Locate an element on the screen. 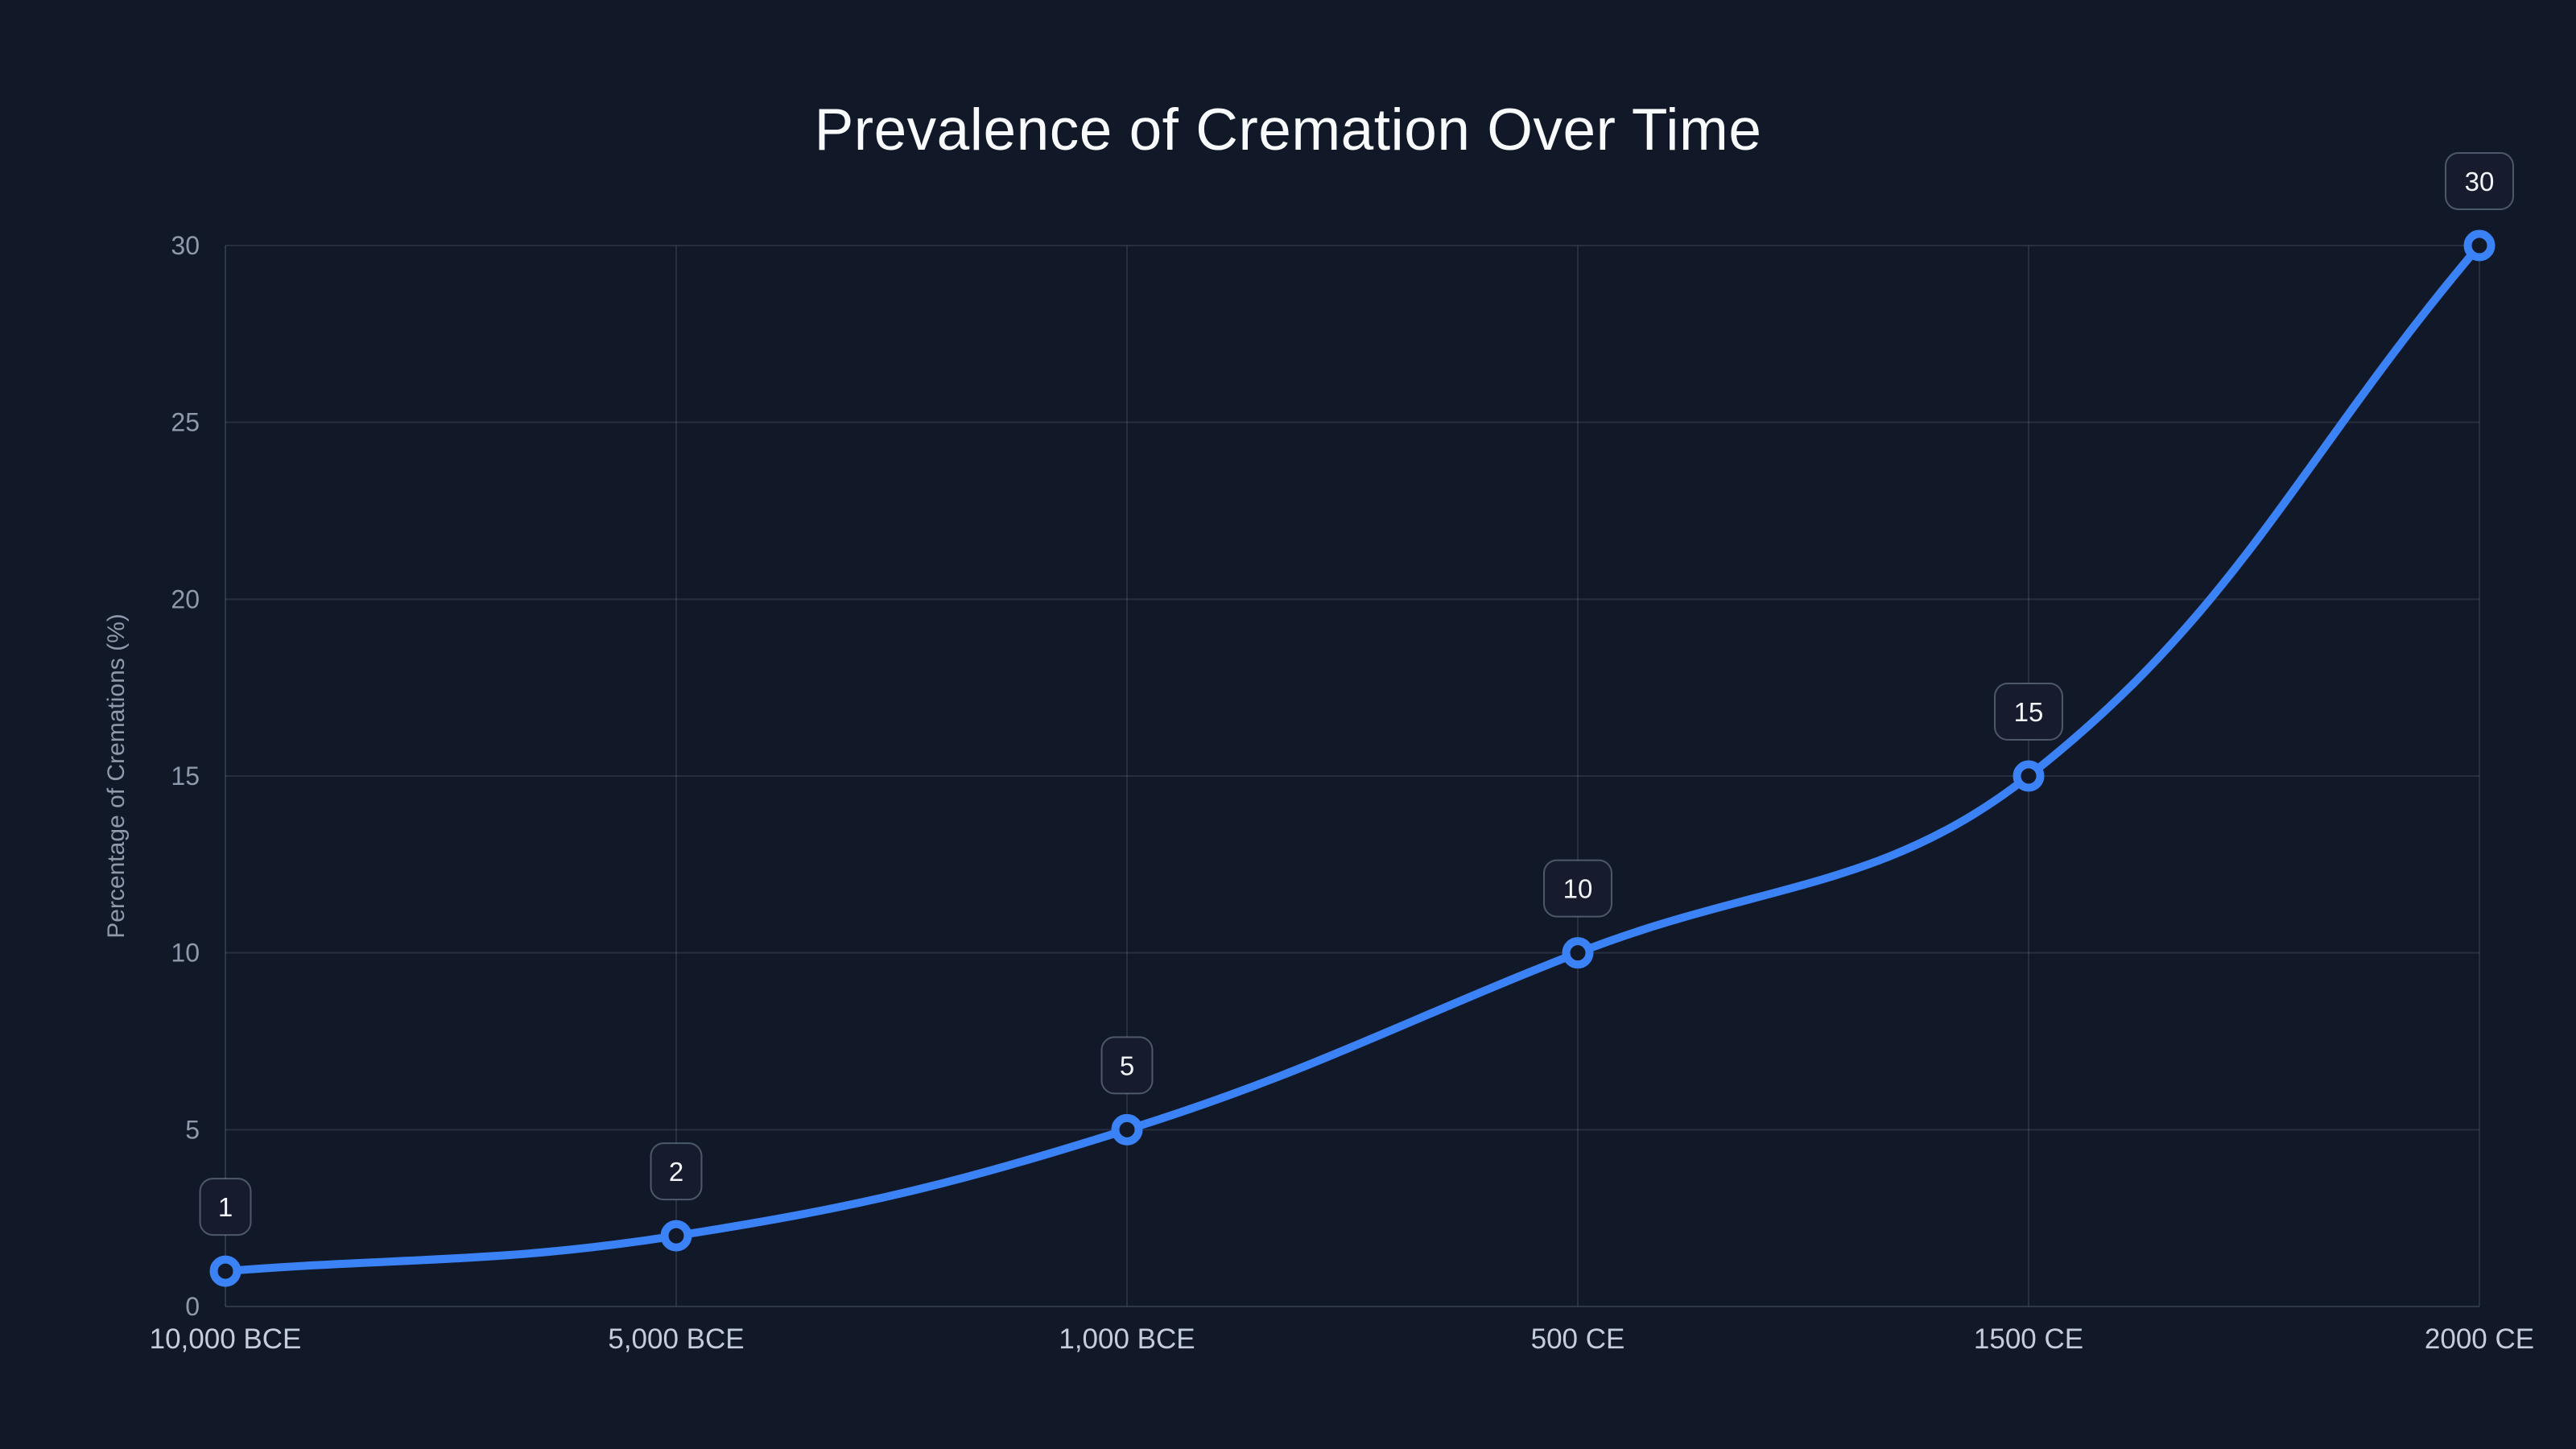  y-tick-label: 30 is located at coordinates (185, 245).